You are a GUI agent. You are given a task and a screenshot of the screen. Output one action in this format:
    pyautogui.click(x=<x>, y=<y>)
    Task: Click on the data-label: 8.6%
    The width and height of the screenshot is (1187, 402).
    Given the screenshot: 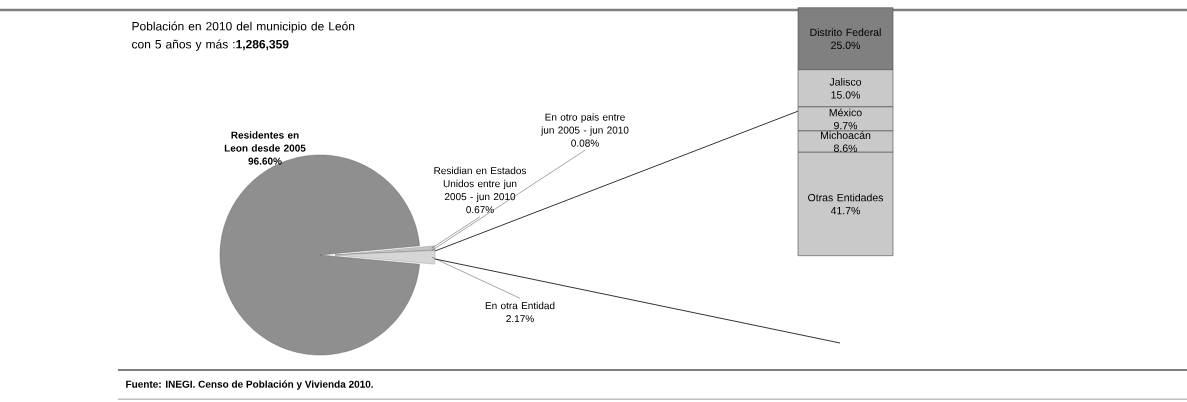 What is the action you would take?
    pyautogui.click(x=845, y=148)
    